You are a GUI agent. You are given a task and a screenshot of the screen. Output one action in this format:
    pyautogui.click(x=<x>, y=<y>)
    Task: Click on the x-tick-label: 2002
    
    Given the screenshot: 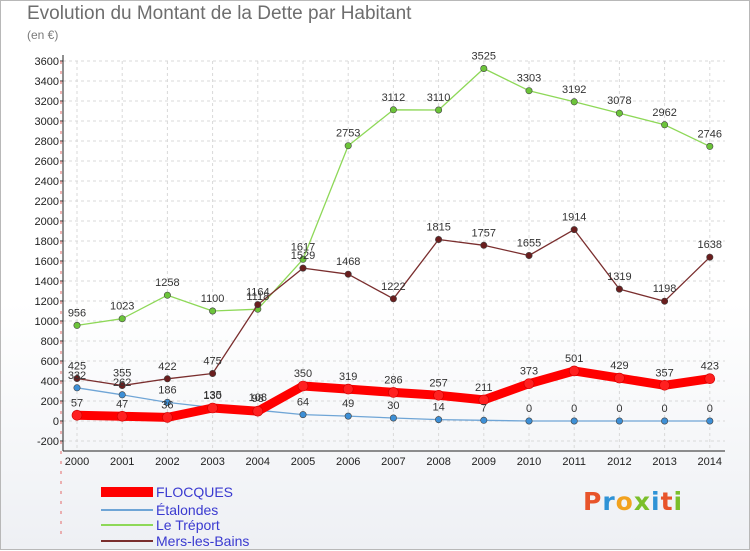 What is the action you would take?
    pyautogui.click(x=167, y=462)
    